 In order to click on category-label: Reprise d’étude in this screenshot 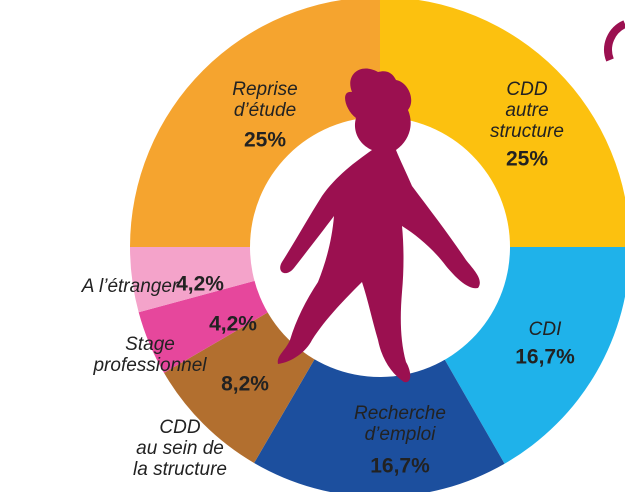, I will do `click(264, 100)`.